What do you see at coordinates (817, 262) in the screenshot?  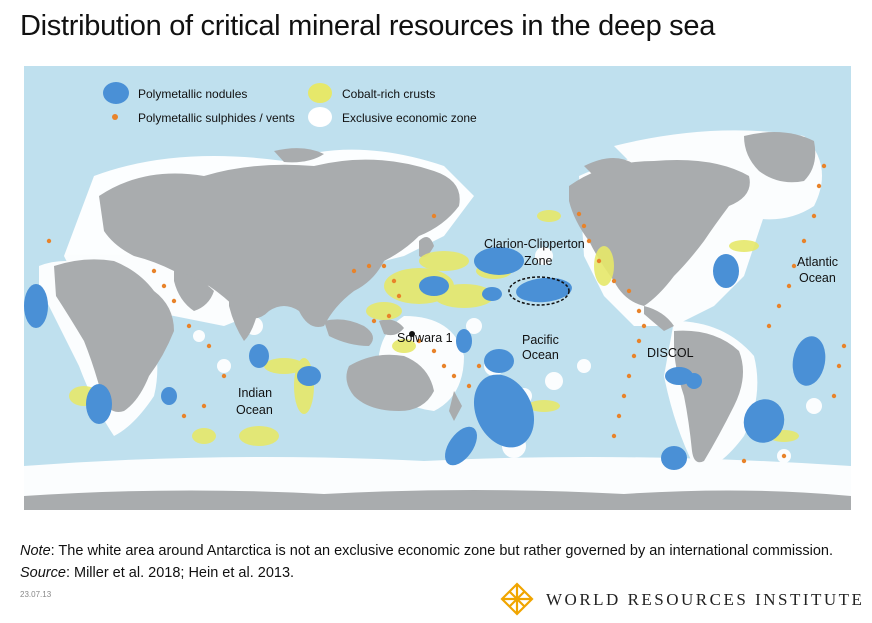 I see `label-atlantic-1: Atlantic` at bounding box center [817, 262].